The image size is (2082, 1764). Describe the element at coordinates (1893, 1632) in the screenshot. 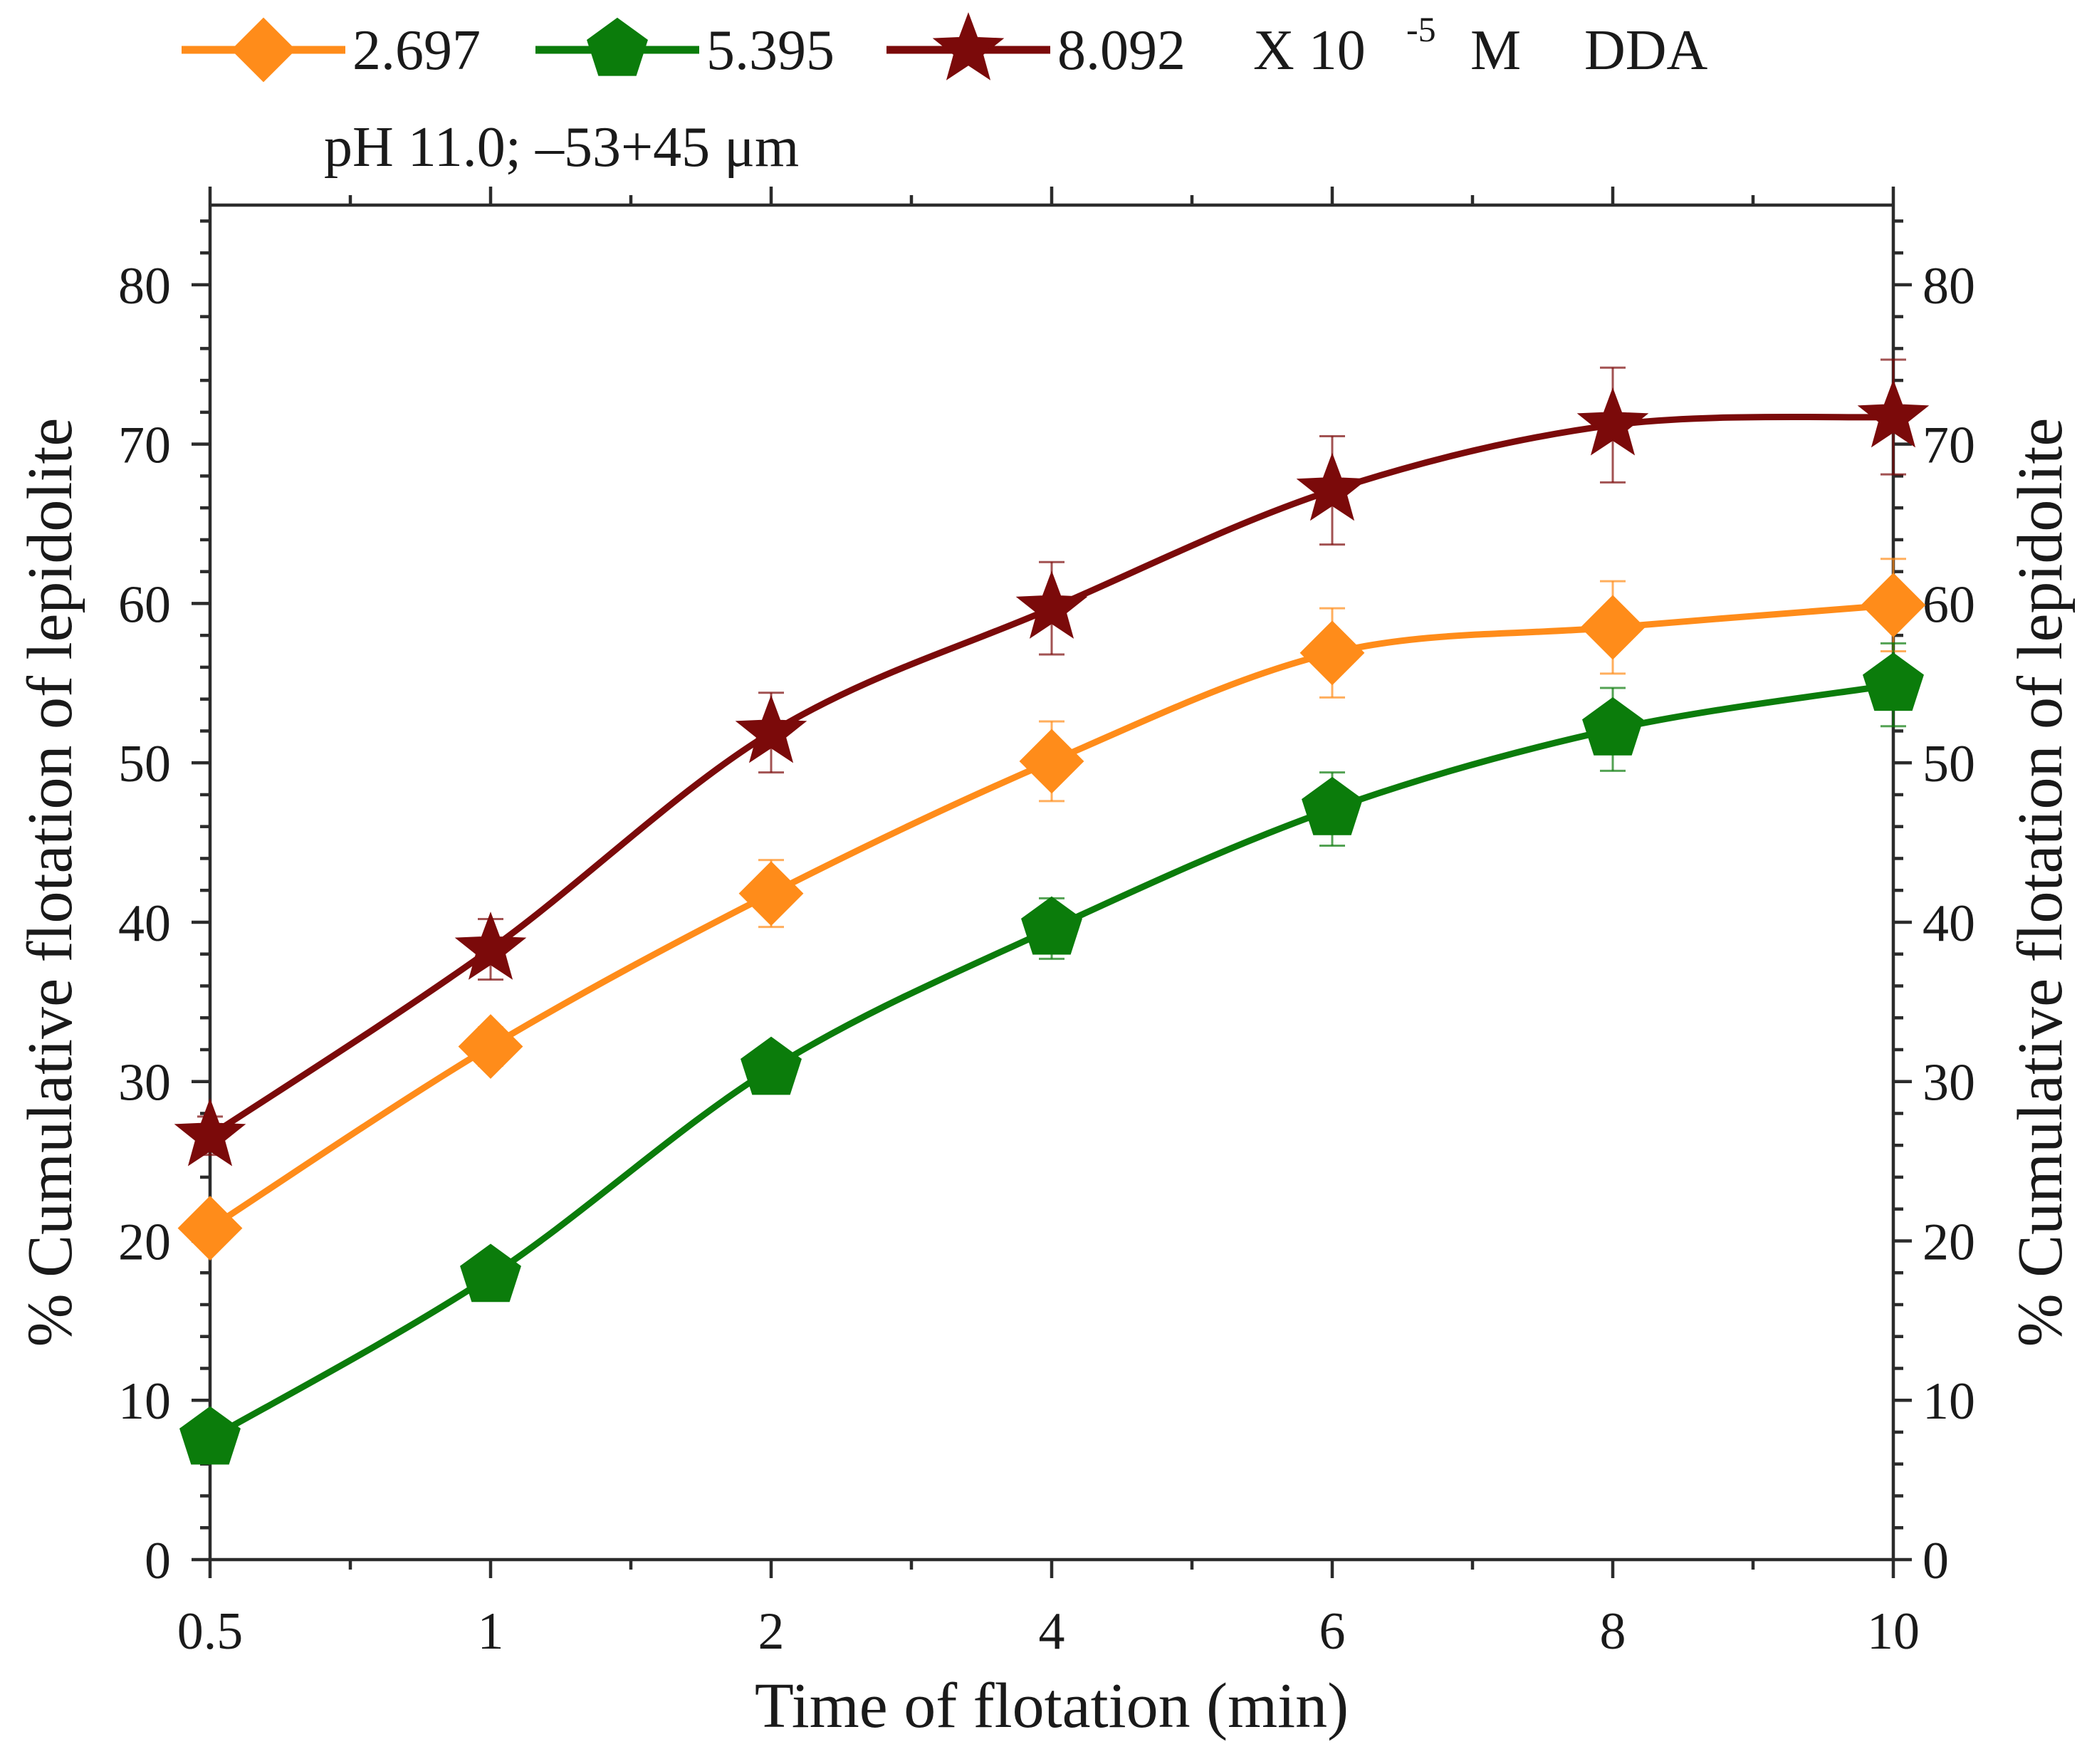

I see `x-tick-label: 10` at that location.